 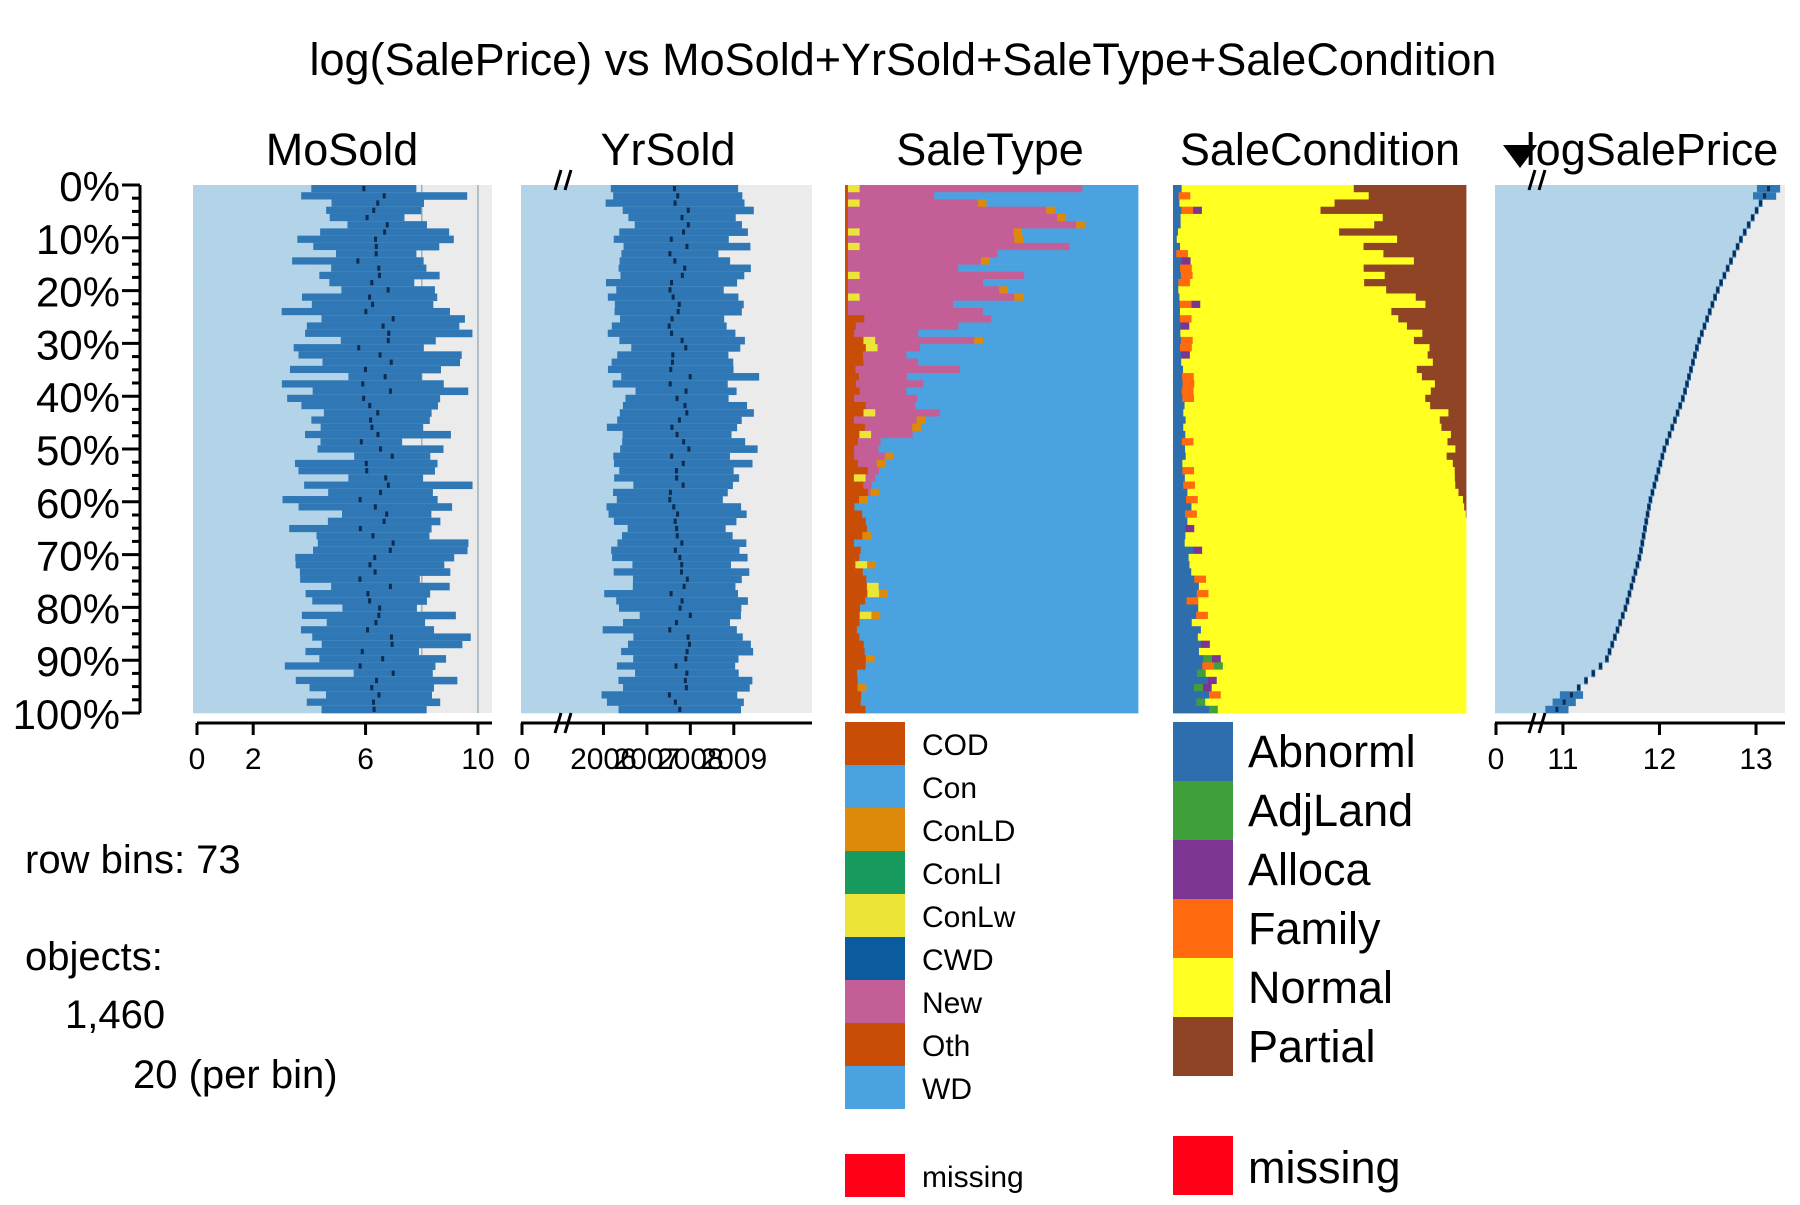 I want to click on x-tick-label: 2008, so click(x=690, y=759).